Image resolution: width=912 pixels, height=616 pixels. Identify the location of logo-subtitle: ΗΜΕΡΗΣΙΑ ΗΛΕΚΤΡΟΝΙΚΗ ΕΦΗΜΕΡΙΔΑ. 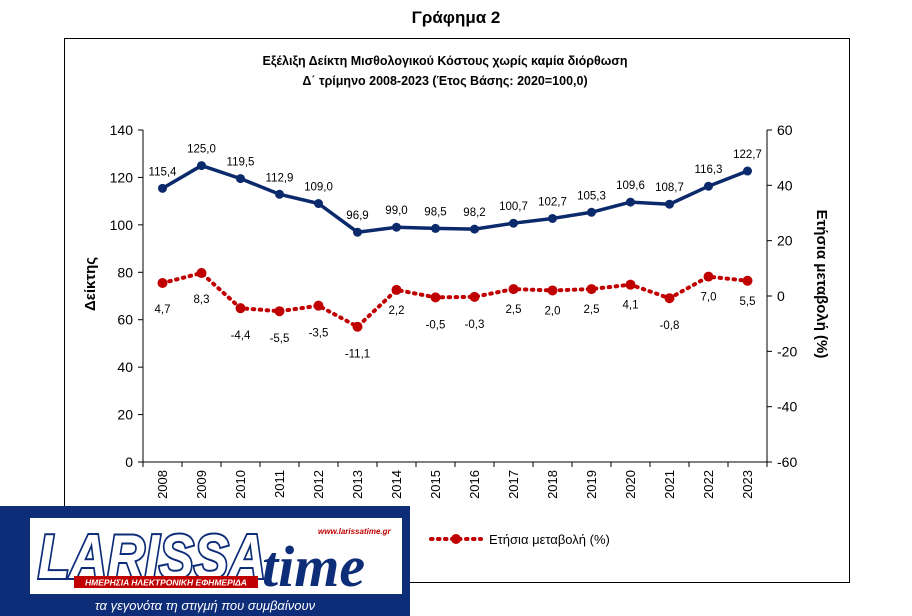
(166, 583).